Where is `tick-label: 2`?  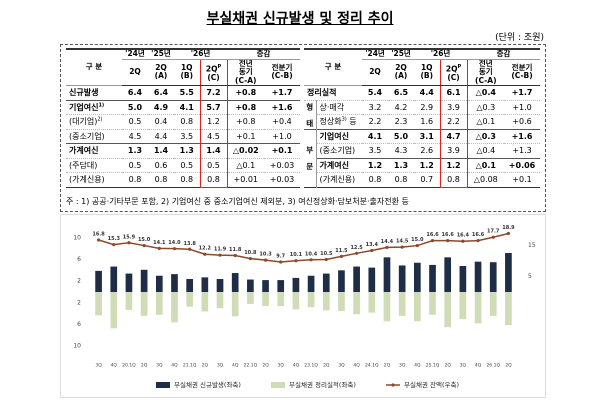
tick-label: 2 is located at coordinates (79, 302).